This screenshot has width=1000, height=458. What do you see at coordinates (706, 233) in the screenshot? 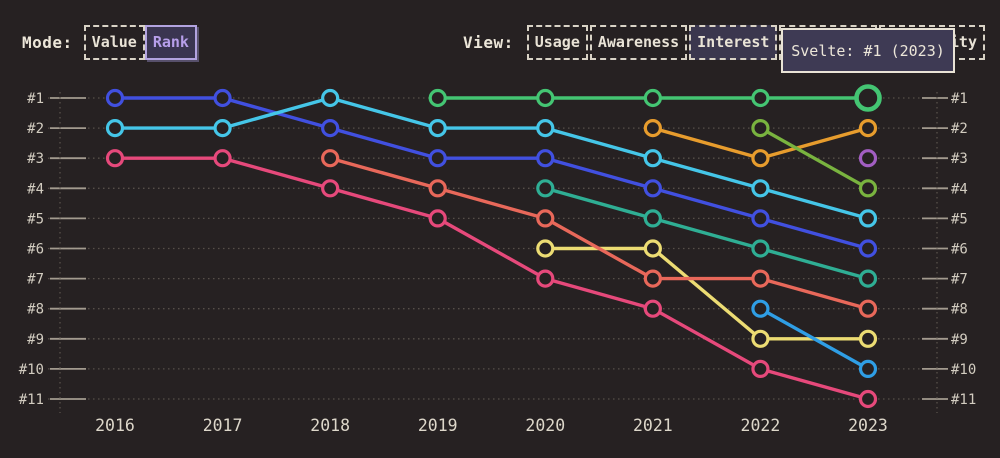
I see `series-line-teal` at bounding box center [706, 233].